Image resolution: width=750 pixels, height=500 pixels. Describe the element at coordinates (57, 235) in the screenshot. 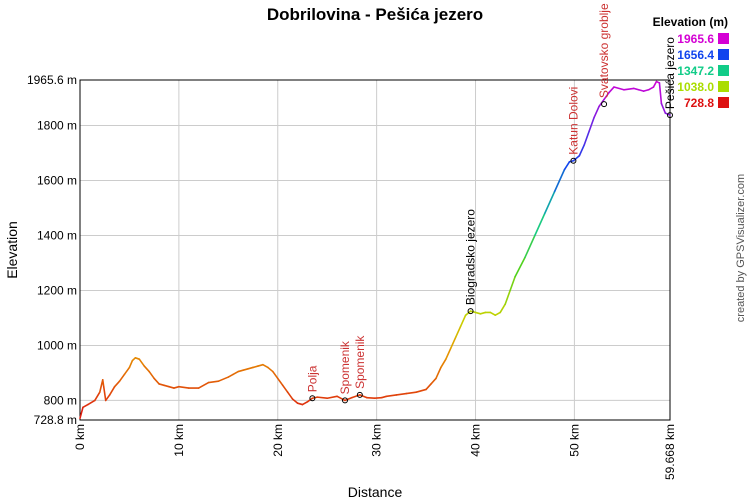

I see `y-tick-label: 1400 m` at that location.